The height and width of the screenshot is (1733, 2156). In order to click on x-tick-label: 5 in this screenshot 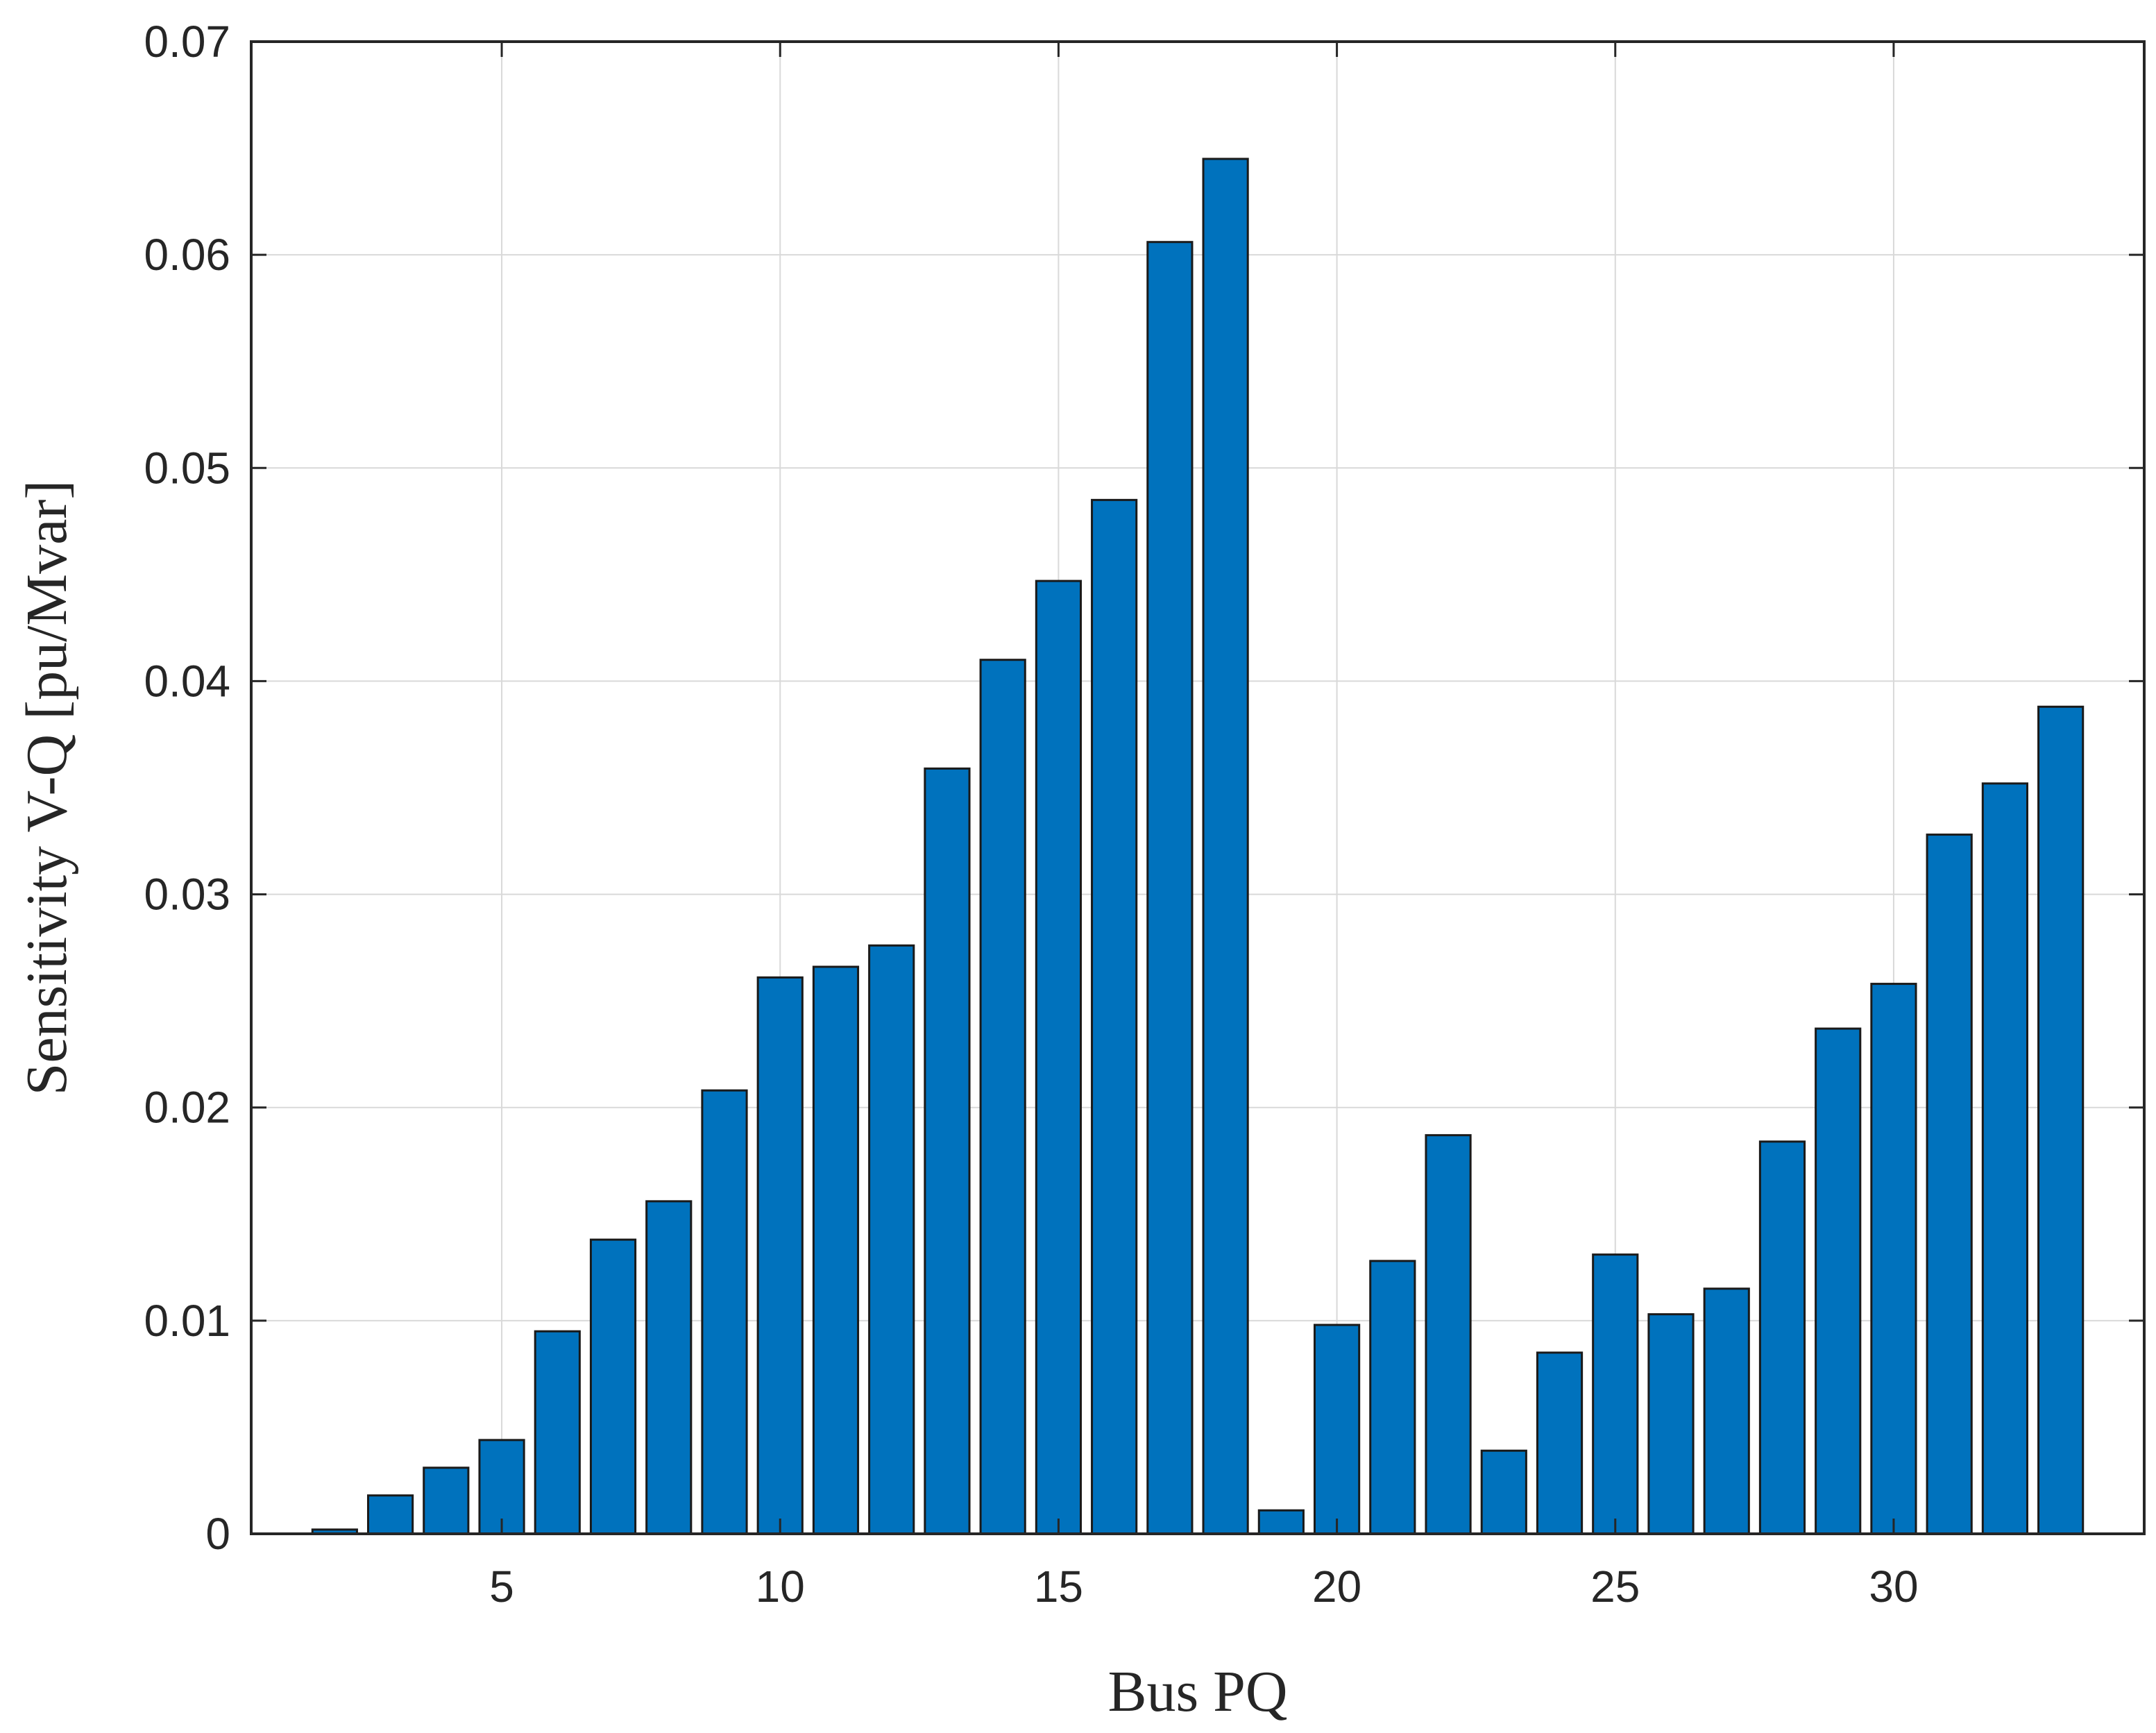, I will do `click(501, 1587)`.